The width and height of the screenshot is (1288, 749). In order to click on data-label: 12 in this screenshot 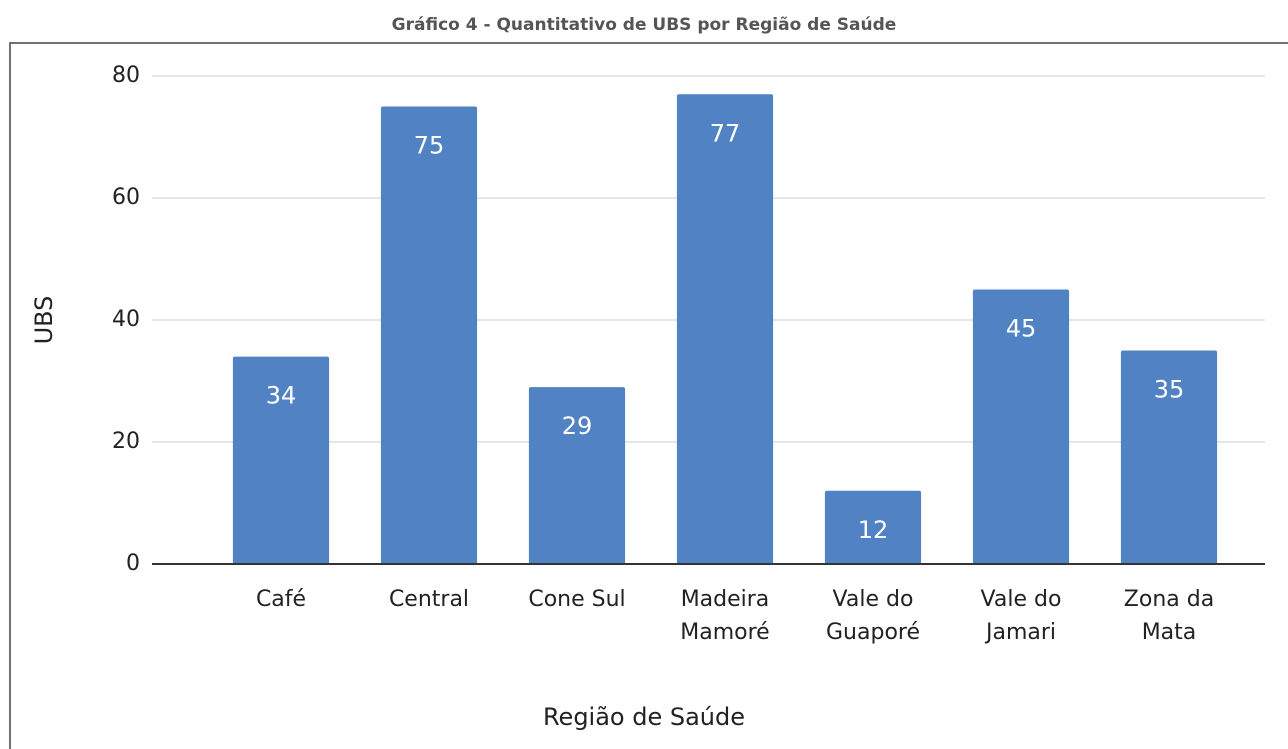, I will do `click(873, 530)`.